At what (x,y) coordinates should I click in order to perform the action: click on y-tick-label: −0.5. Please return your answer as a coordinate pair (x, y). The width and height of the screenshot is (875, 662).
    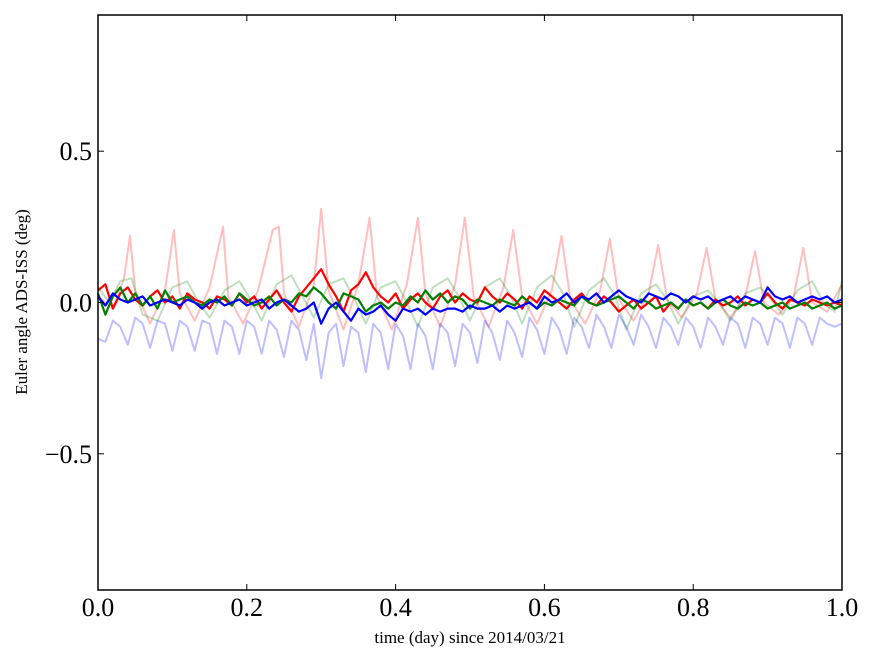
    Looking at the image, I should click on (68, 454).